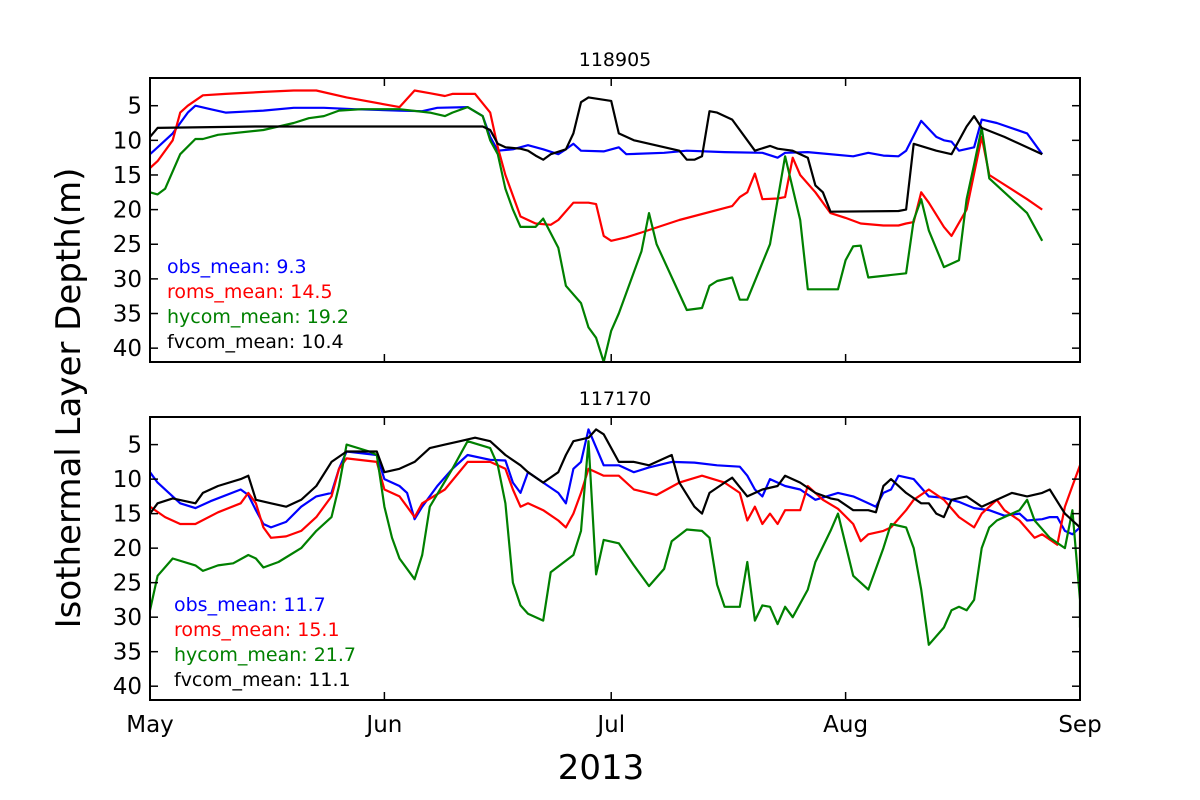 The width and height of the screenshot is (1200, 800). What do you see at coordinates (250, 292) in the screenshot?
I see `mean-annotation: roms_mean: 14.5` at bounding box center [250, 292].